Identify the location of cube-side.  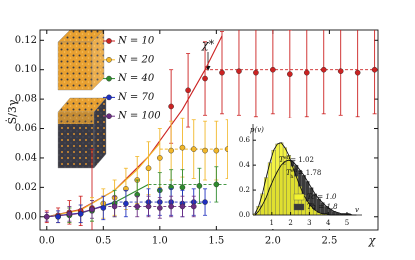
(98, 60).